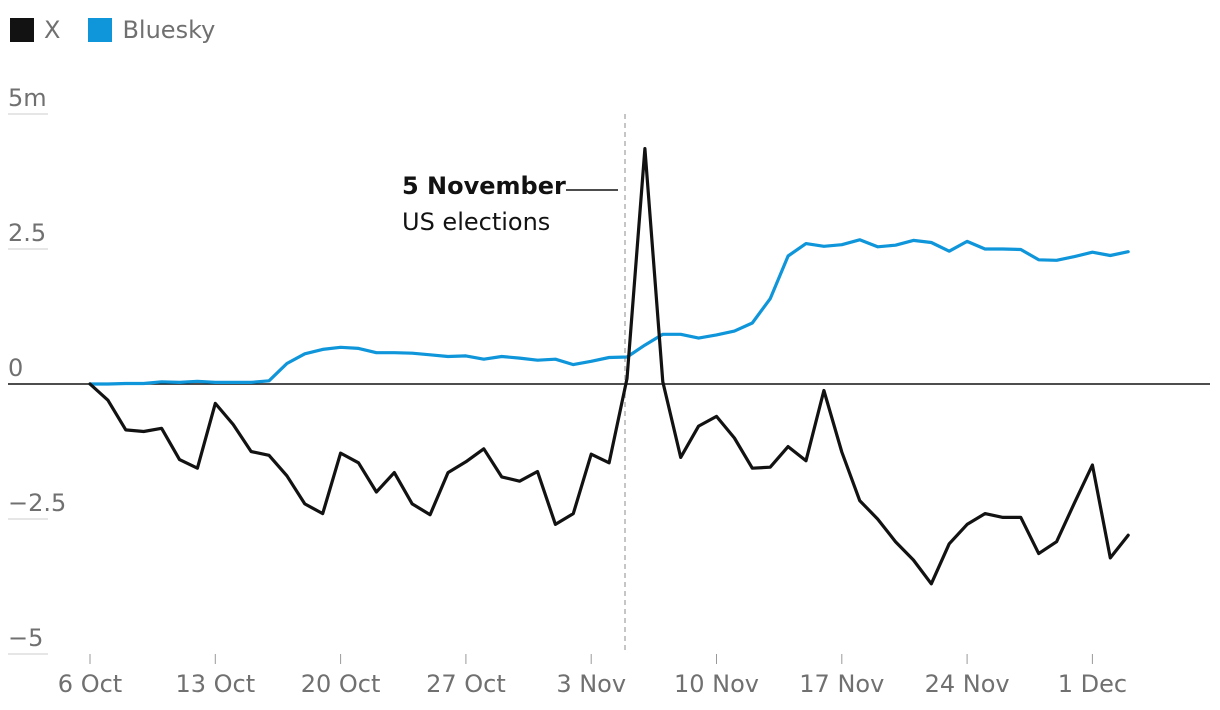 This screenshot has width=1220, height=710. I want to click on legend-swatch-x, so click(22, 30).